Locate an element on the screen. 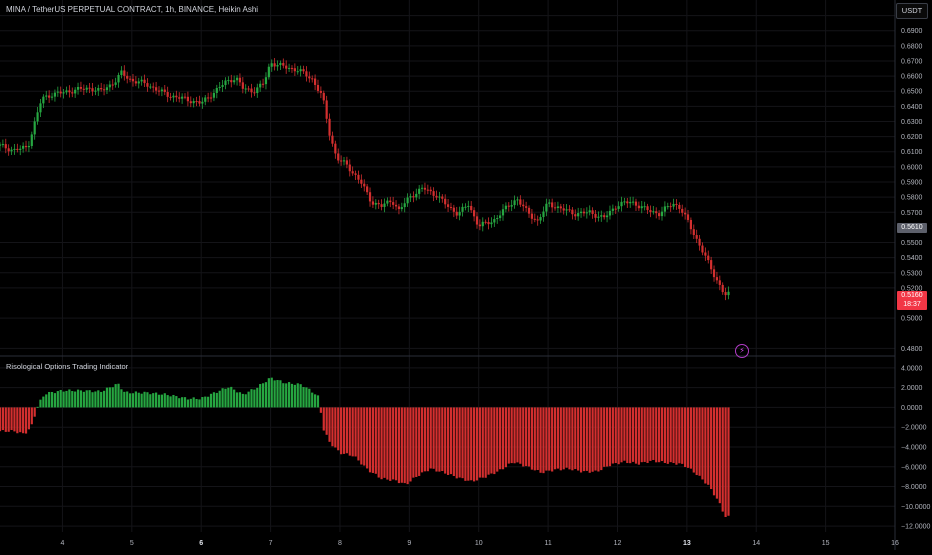 This screenshot has height=555, width=932. time-tick-label: 14 is located at coordinates (756, 543).